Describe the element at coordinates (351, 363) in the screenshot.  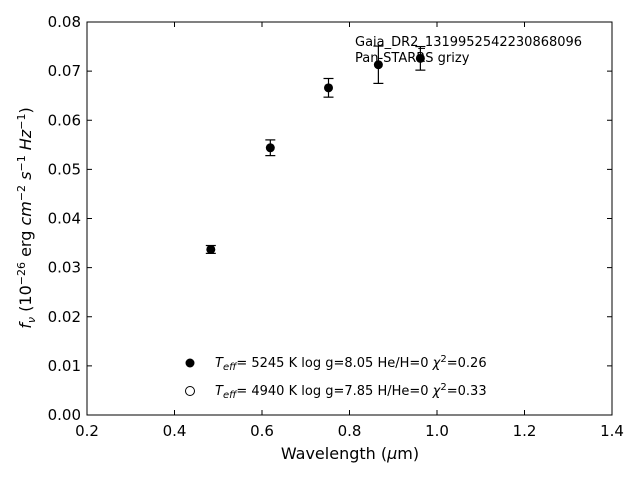
I see `legend-entry-1: Teff= 5245 K log g=8.05 He/H=0 χ2=0.26` at that location.